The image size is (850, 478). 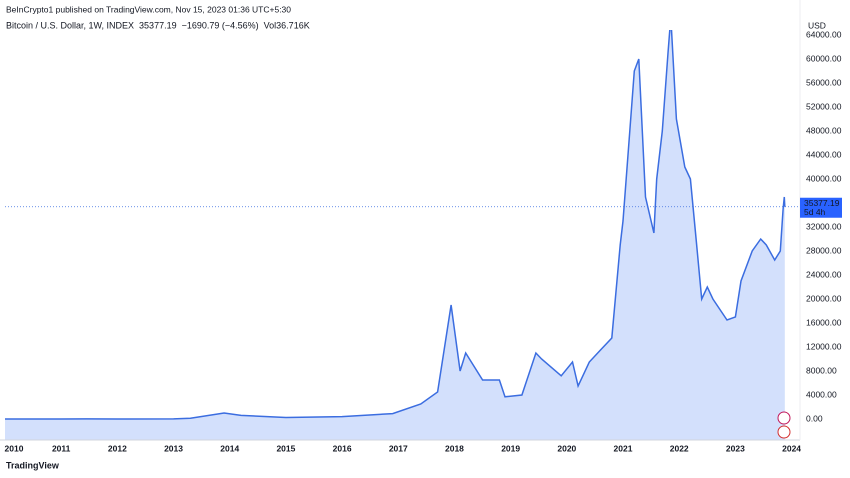 I want to click on y-tick-label: 24000.00, so click(x=824, y=274).